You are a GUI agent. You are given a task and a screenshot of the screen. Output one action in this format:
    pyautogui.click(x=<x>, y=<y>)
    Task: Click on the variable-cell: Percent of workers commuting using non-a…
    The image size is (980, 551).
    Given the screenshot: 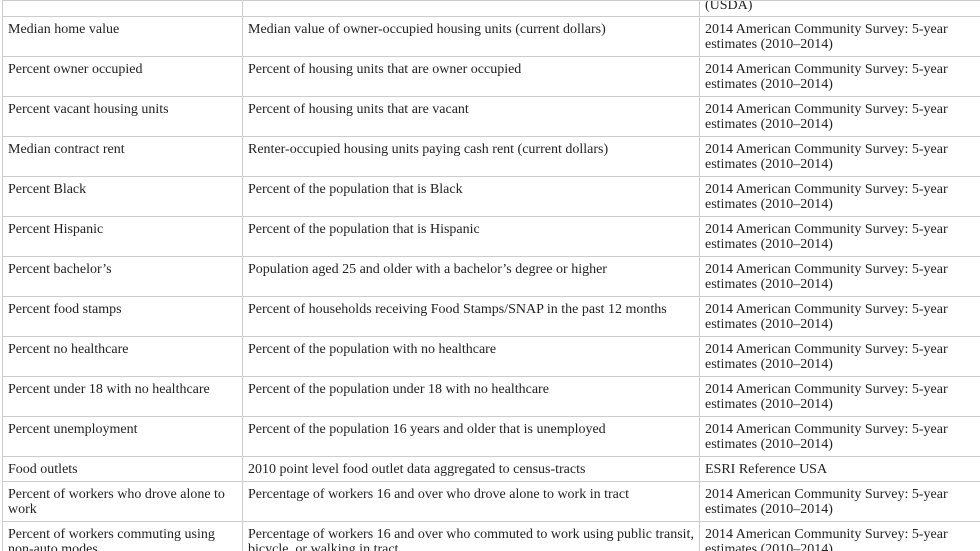 What is the action you would take?
    pyautogui.click(x=122, y=536)
    